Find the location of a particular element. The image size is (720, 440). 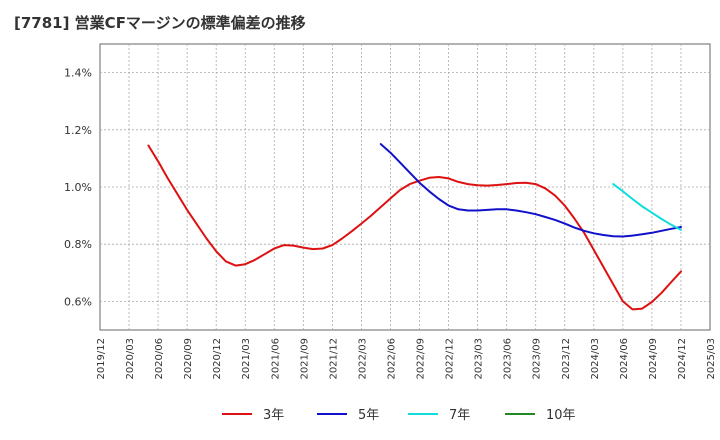

legend: 3年 5年 7年 10年 is located at coordinates (399, 415).